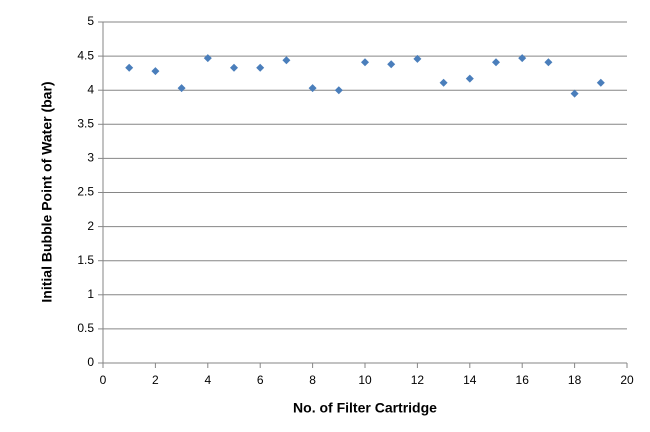  I want to click on y-tick-label: 3, so click(90, 158).